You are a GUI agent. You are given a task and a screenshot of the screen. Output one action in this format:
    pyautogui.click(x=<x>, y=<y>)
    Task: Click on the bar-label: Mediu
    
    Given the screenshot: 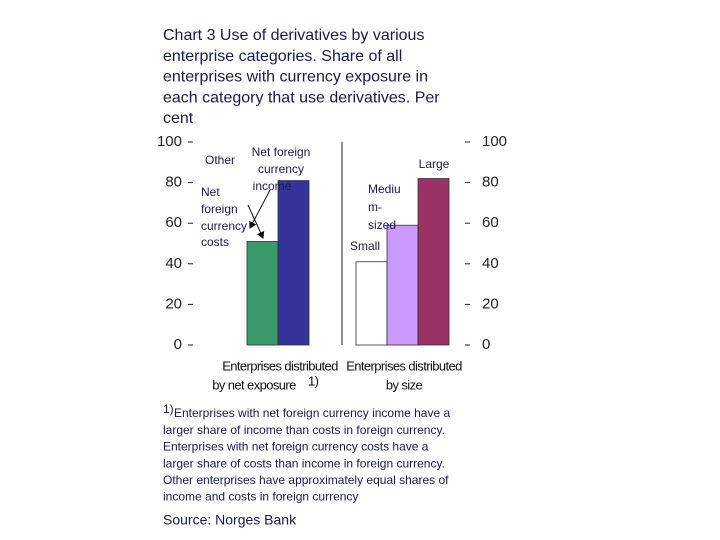 What is the action you would take?
    pyautogui.click(x=384, y=189)
    